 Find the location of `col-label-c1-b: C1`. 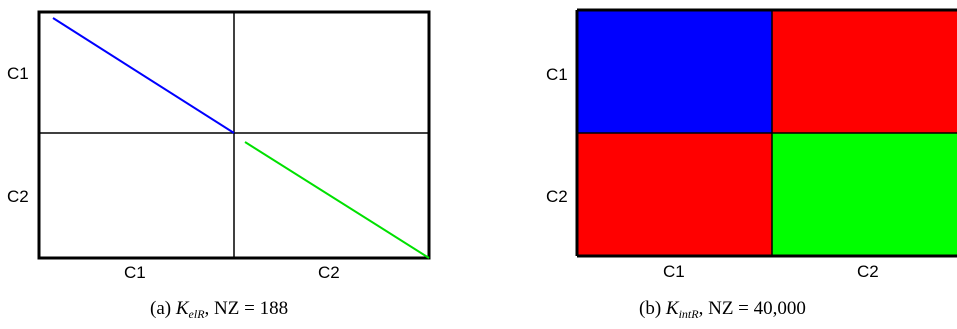

col-label-c1-b: C1 is located at coordinates (674, 271).